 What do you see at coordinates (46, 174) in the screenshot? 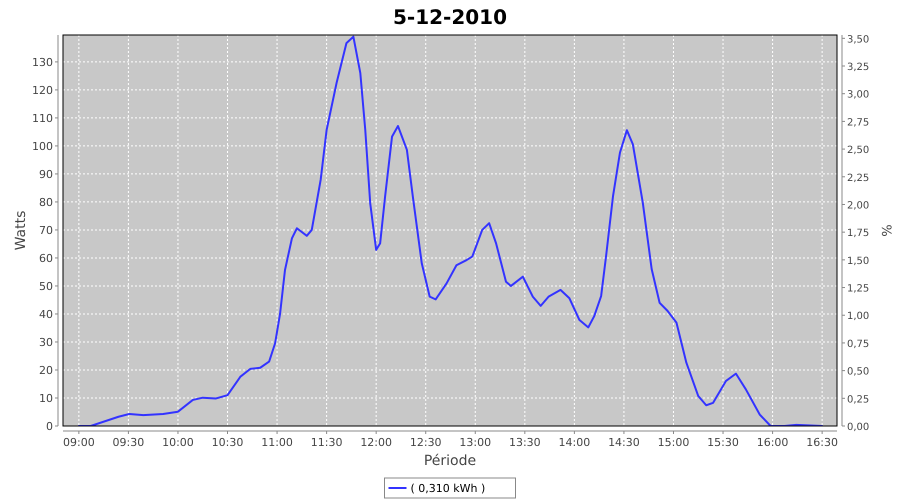
I see `y-tick-label: 90` at bounding box center [46, 174].